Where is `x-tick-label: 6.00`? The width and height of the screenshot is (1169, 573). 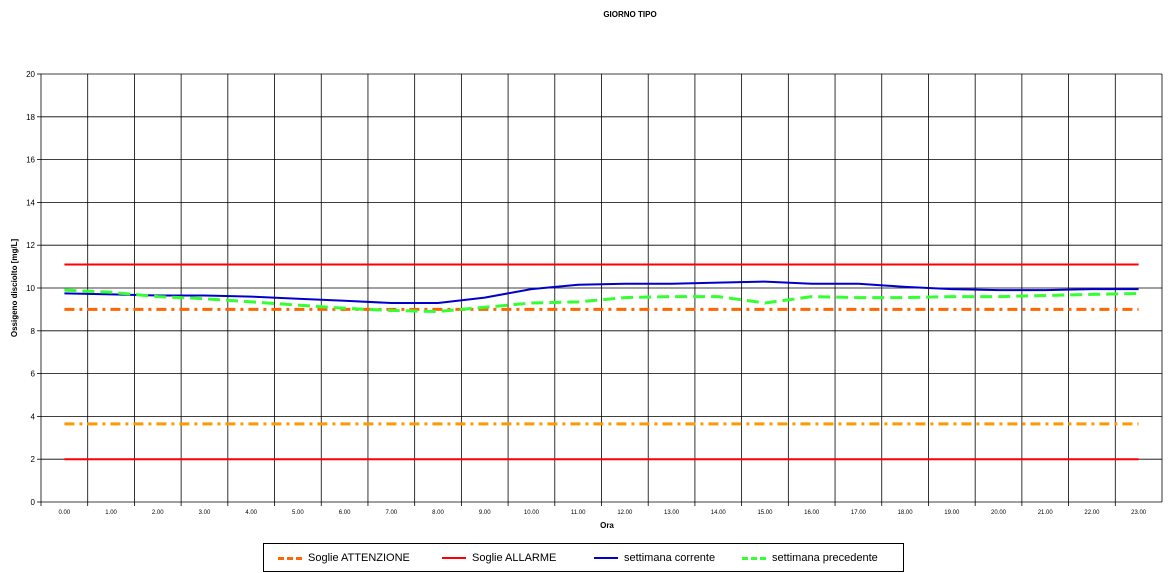 x-tick-label: 6.00 is located at coordinates (345, 513).